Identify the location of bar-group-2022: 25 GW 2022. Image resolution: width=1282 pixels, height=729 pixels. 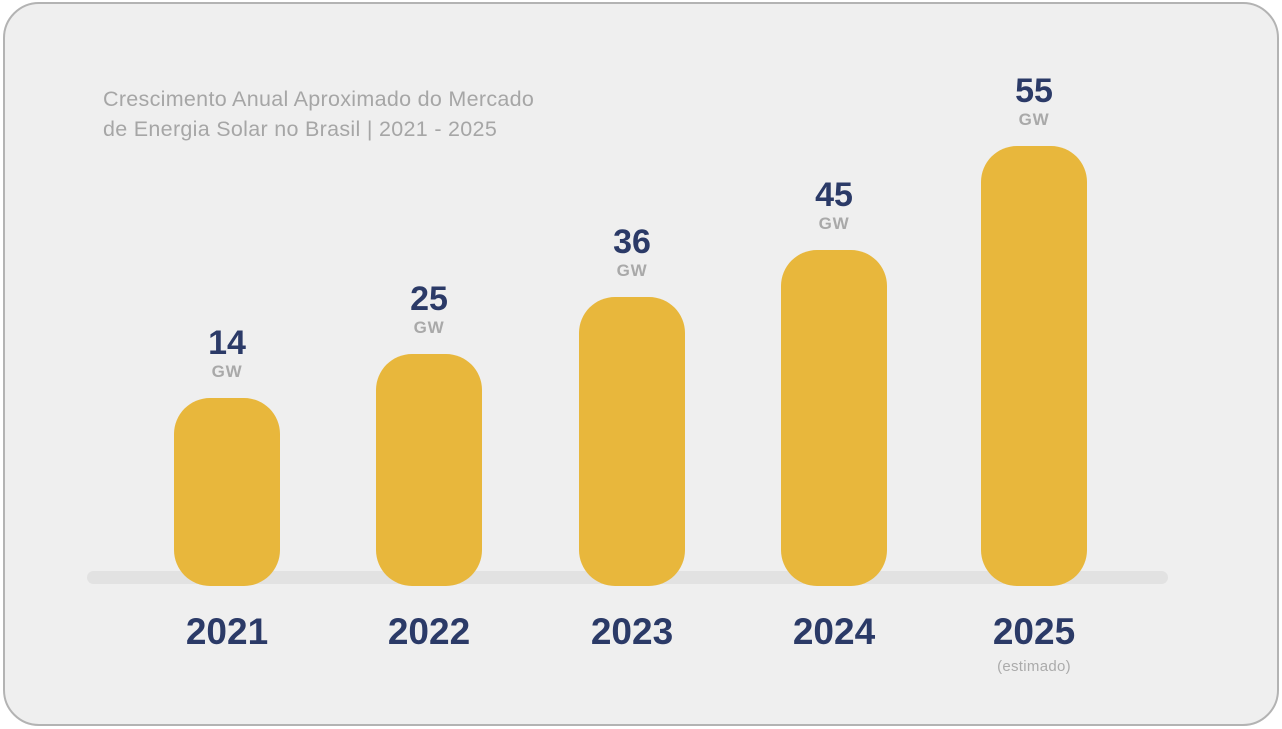
(429, 364).